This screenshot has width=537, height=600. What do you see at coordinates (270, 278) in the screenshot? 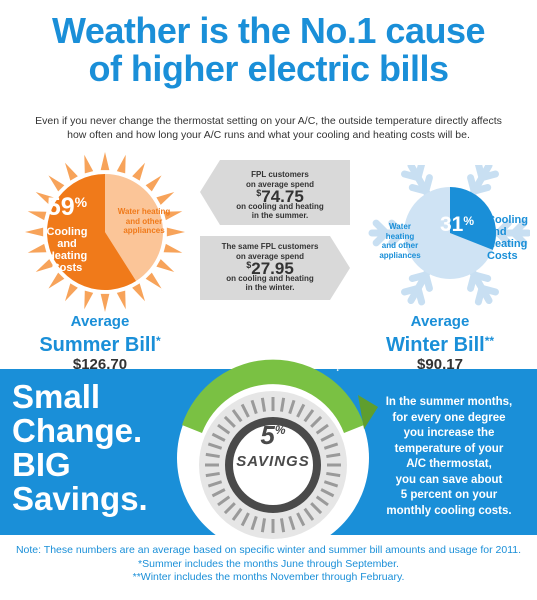
I see `winter-spend-line-3: on cooling and heating` at bounding box center [270, 278].